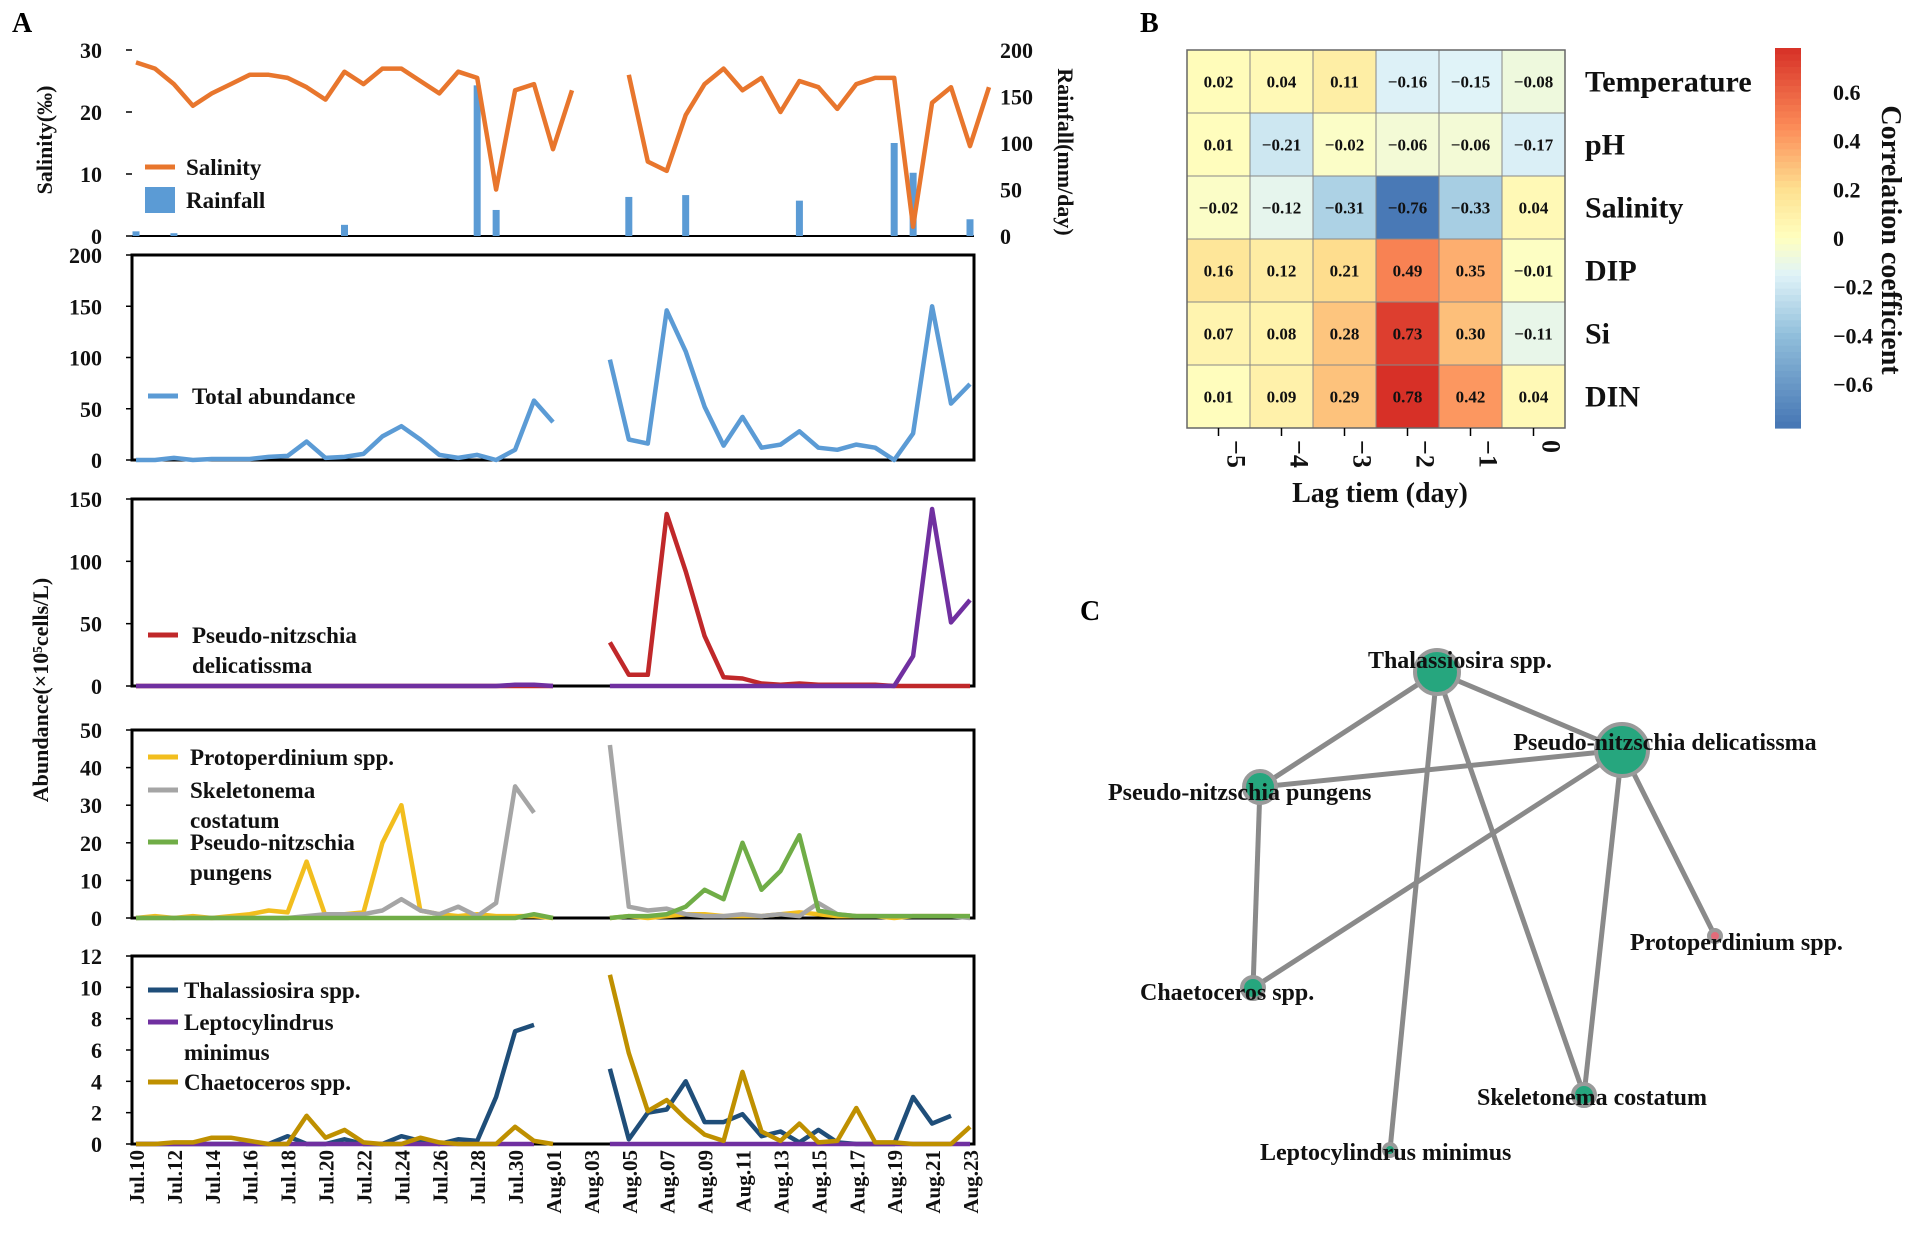 The height and width of the screenshot is (1244, 1908). I want to click on x-tick-label: Jul.30, so click(516, 1177).